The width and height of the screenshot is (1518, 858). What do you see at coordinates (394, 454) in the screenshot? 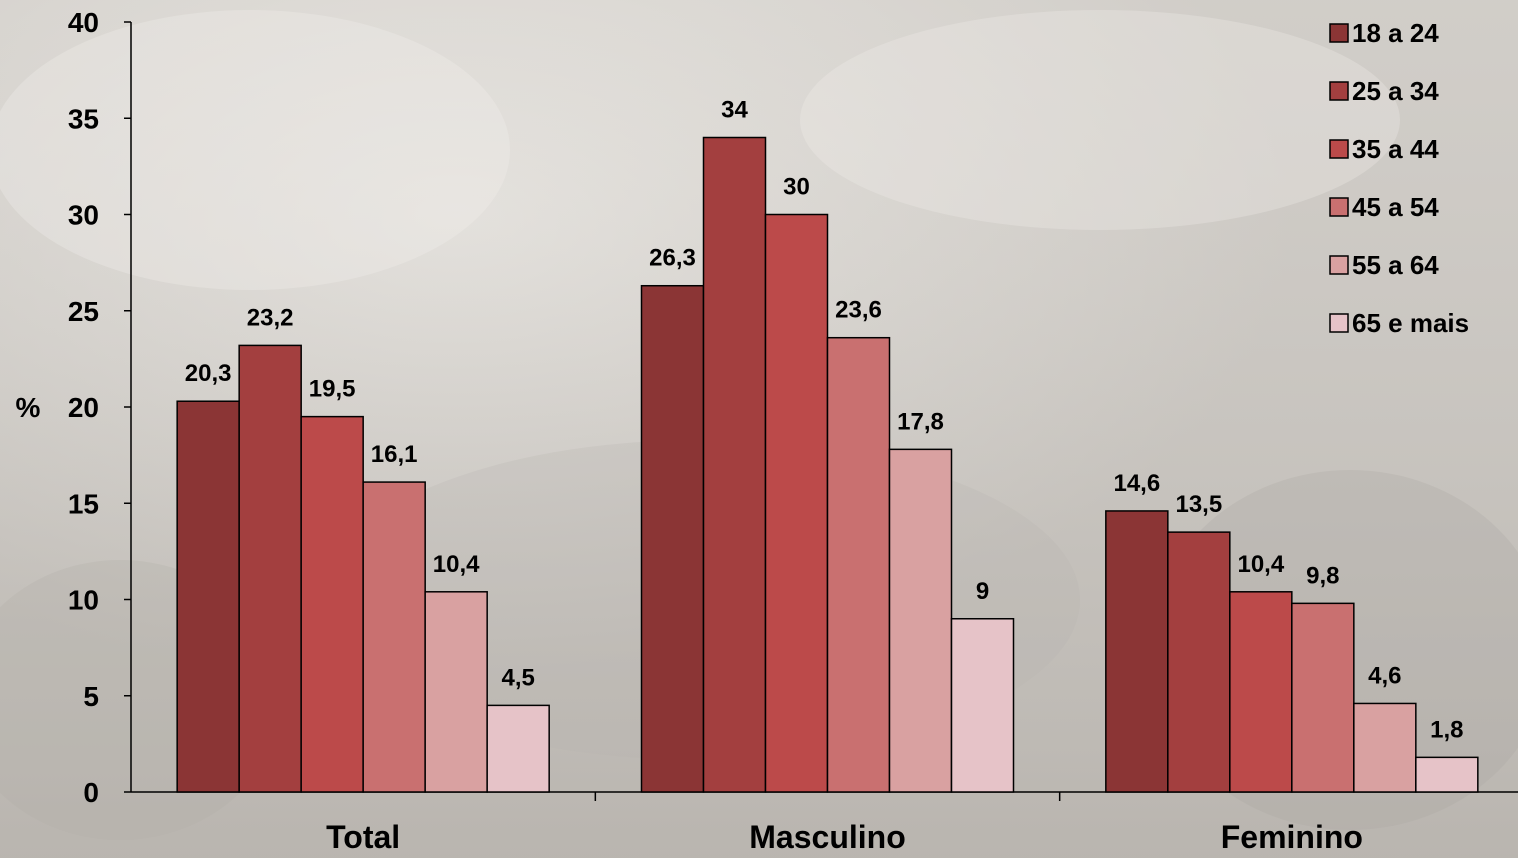
I see `data-label: 16,1` at bounding box center [394, 454].